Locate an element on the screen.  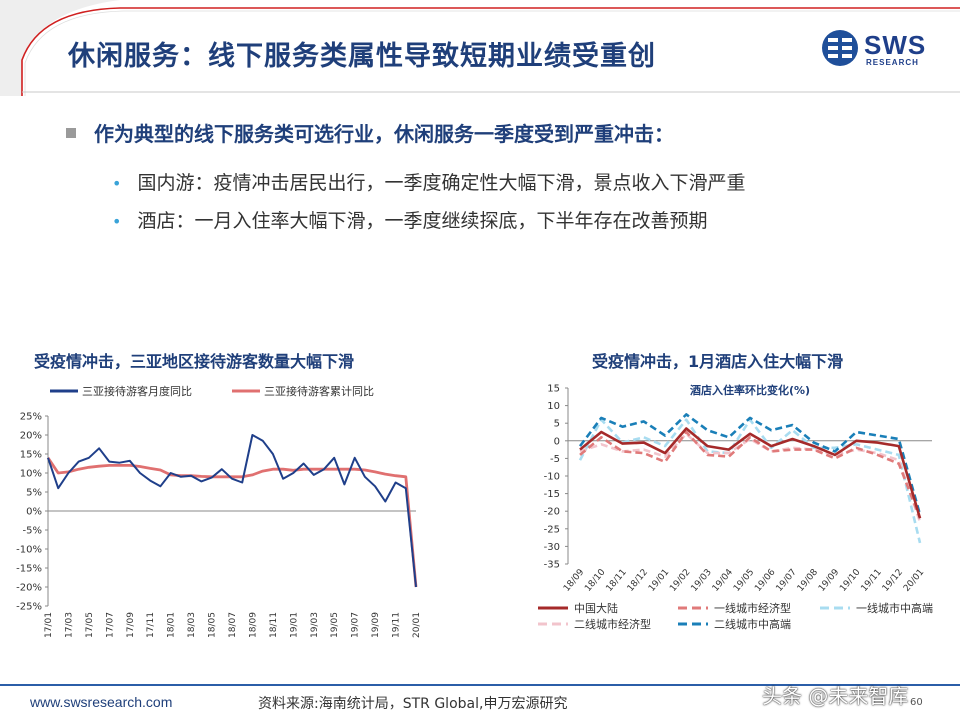
chart1-x-tick-label: 18/03 is located at coordinates (192, 625).